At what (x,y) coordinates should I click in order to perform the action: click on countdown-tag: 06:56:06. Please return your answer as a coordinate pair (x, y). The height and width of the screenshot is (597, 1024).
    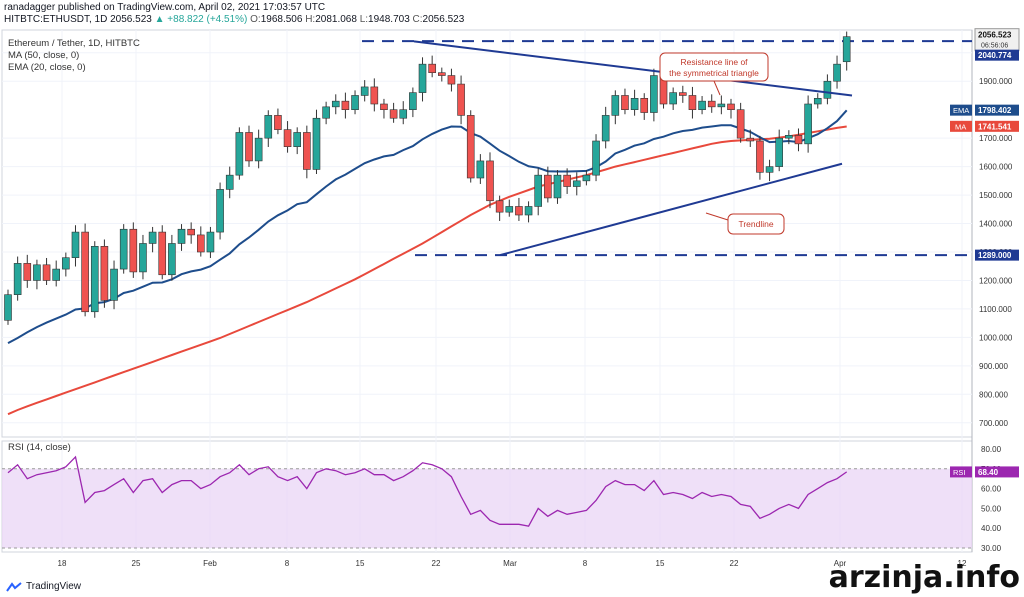
    Looking at the image, I should click on (994, 46).